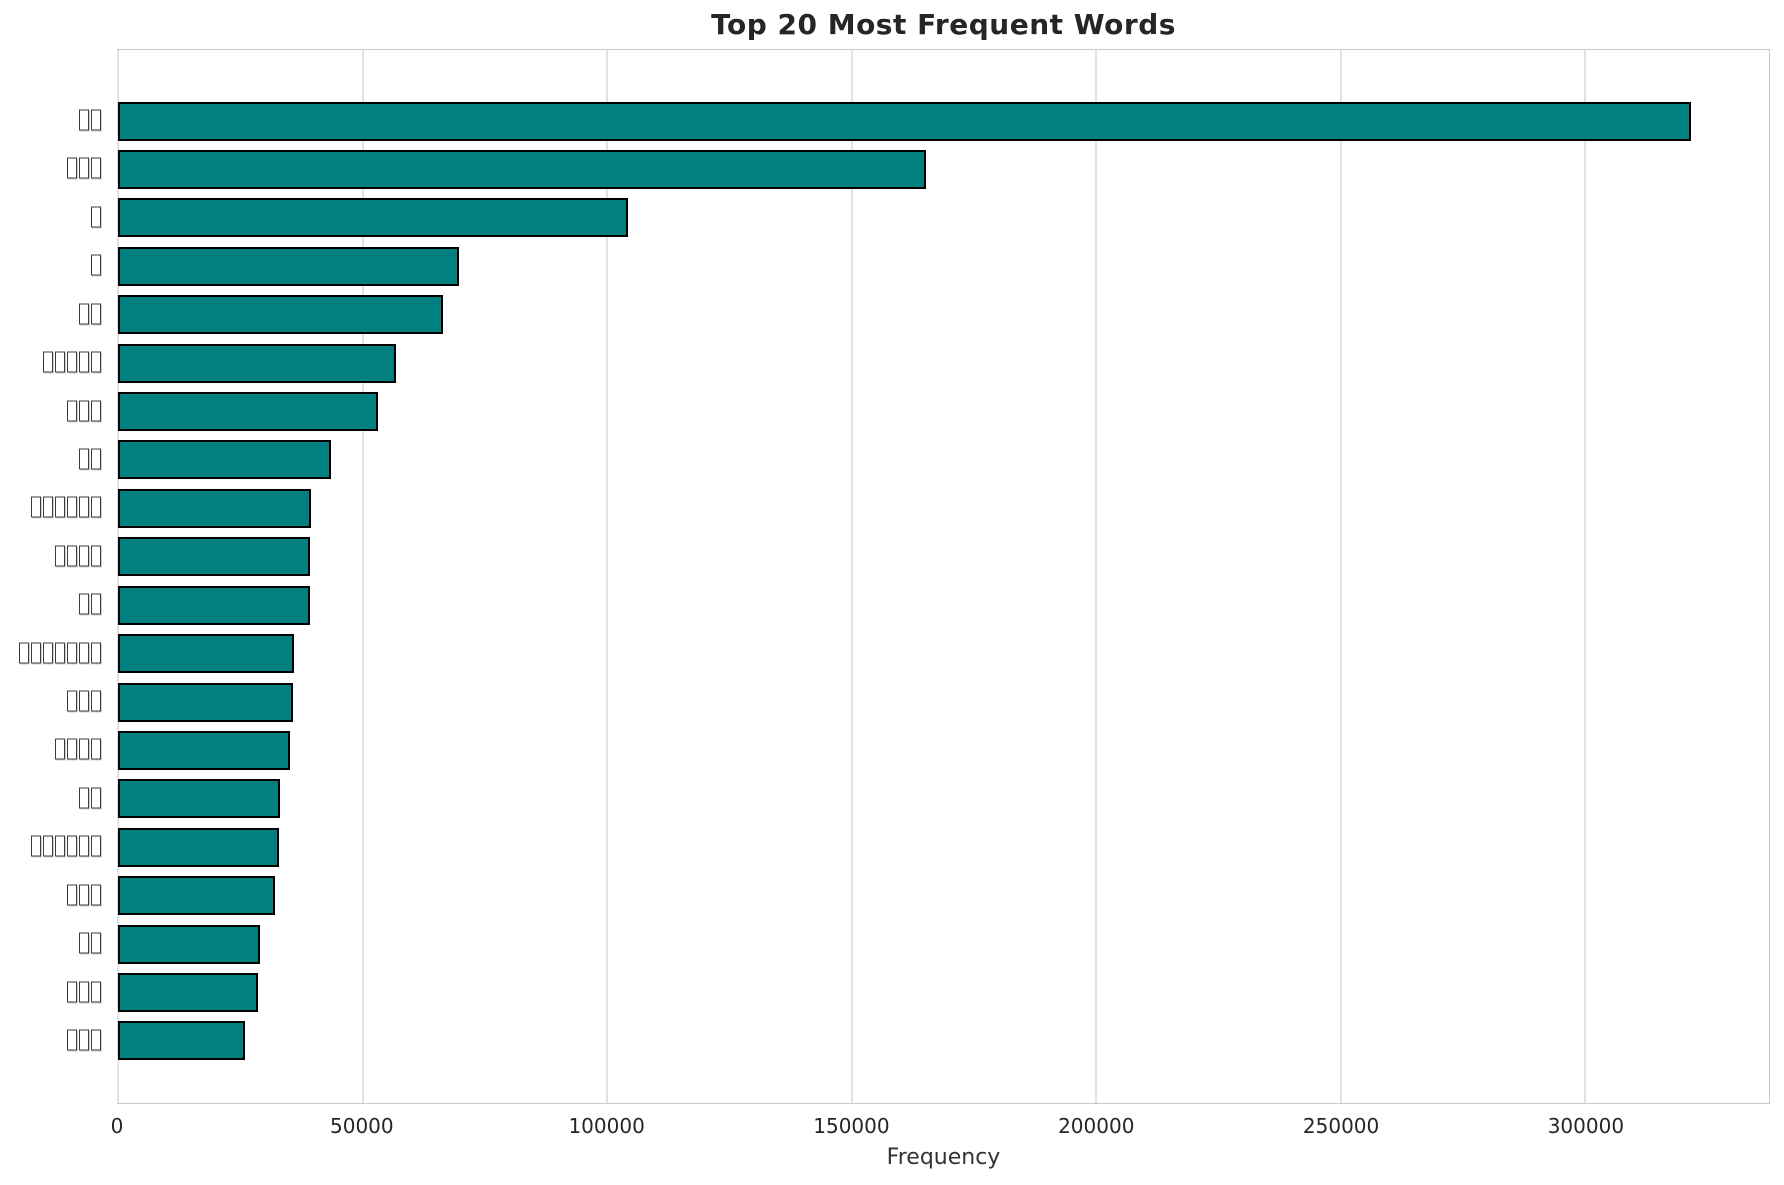  I want to click on x-tick-label: 150000, so click(851, 1126).